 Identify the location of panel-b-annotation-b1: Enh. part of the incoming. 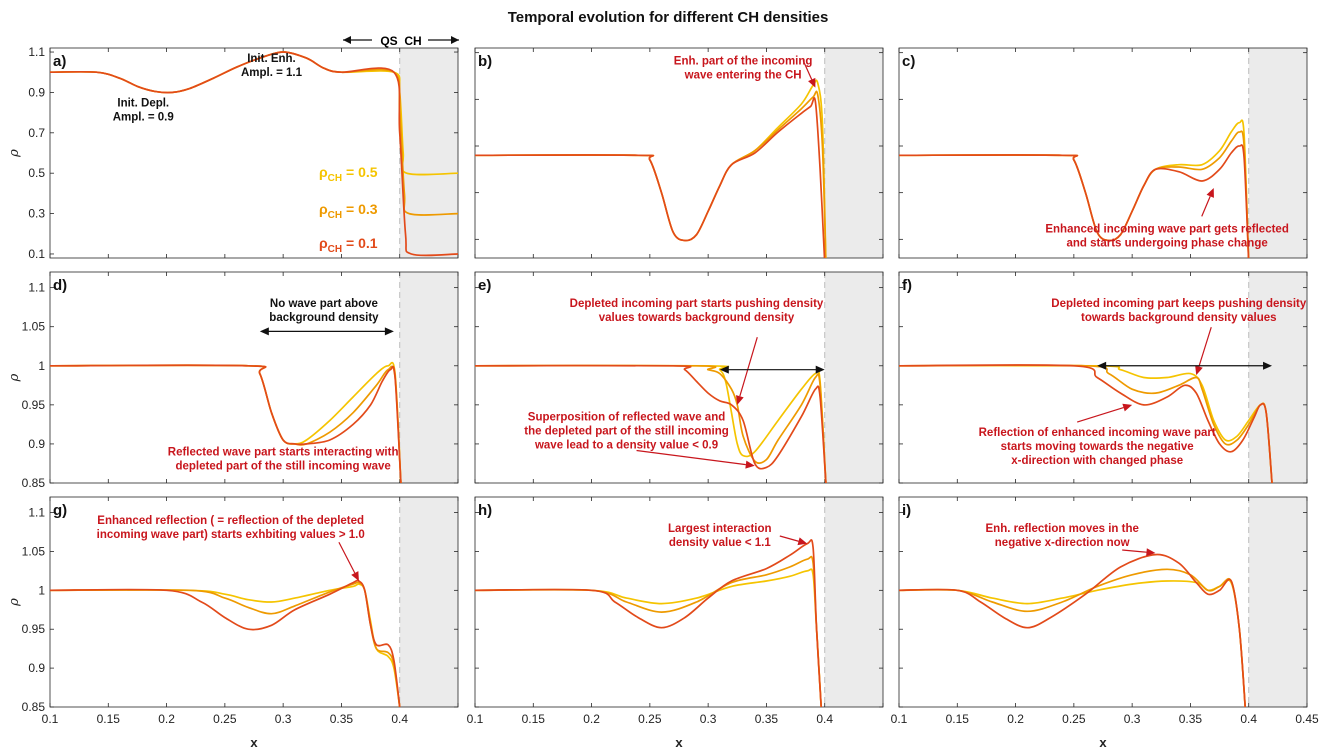
(743, 61).